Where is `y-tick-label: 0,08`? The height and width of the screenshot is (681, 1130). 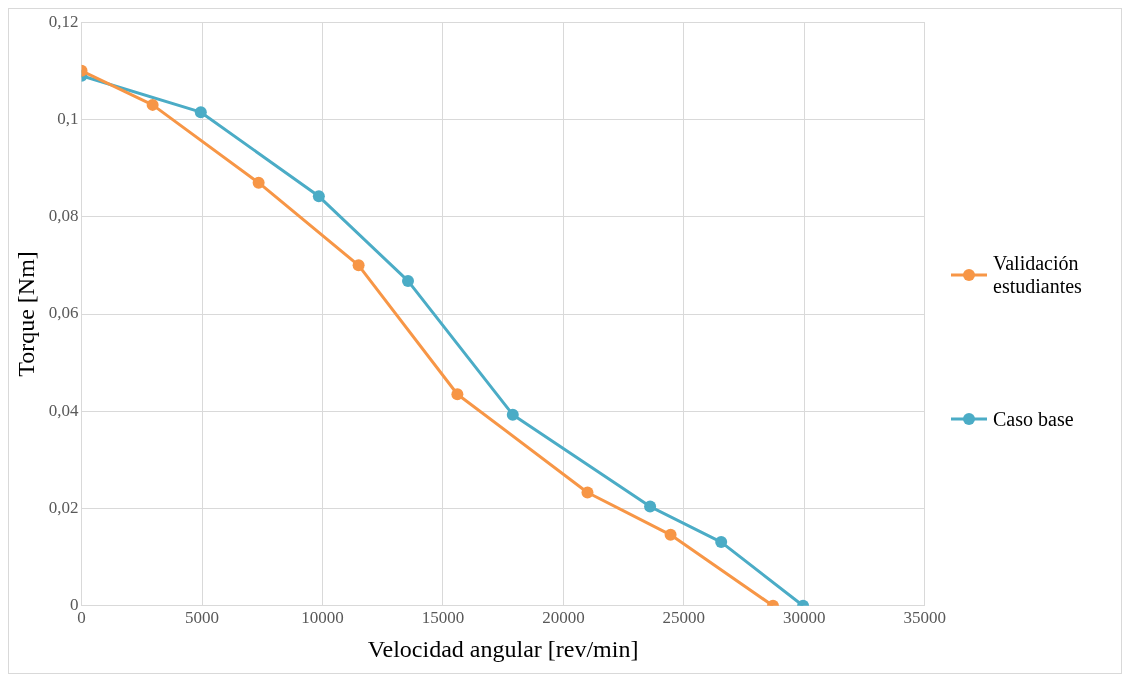
y-tick-label: 0,08 is located at coordinates (63, 216).